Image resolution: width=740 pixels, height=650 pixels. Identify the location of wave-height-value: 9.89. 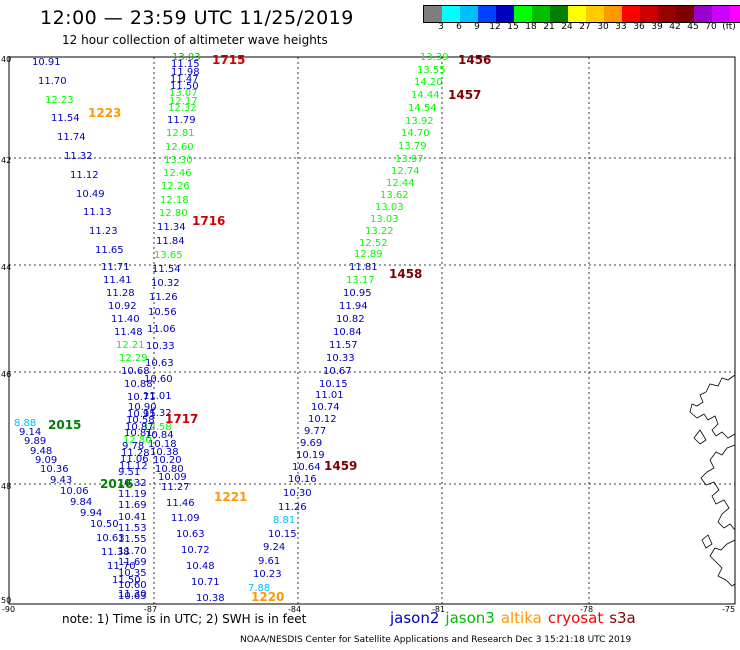
(35, 441).